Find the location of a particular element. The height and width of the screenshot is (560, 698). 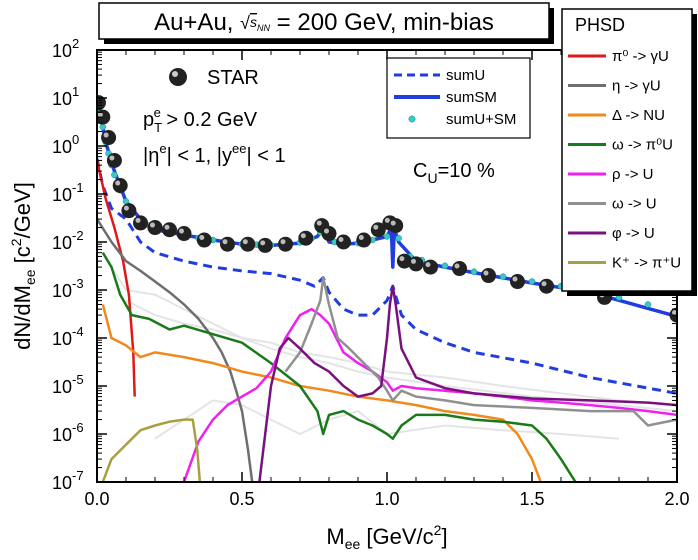

y-tick-label: 10⁻³ is located at coordinates (68, 288).